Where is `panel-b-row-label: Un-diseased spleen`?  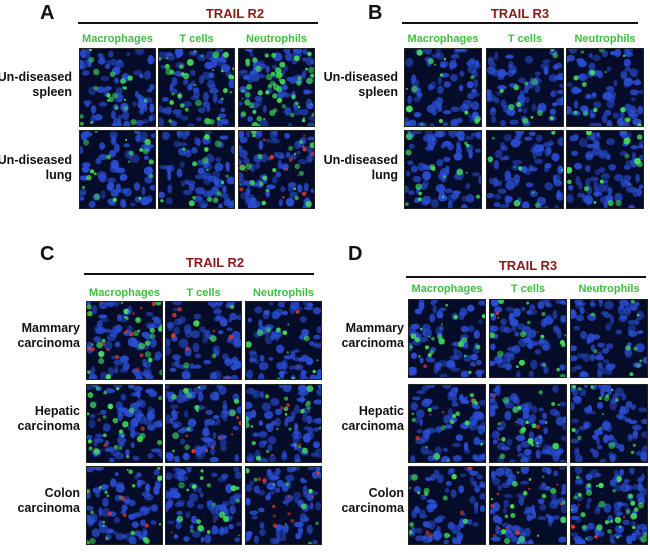 panel-b-row-label: Un-diseased spleen is located at coordinates (358, 85).